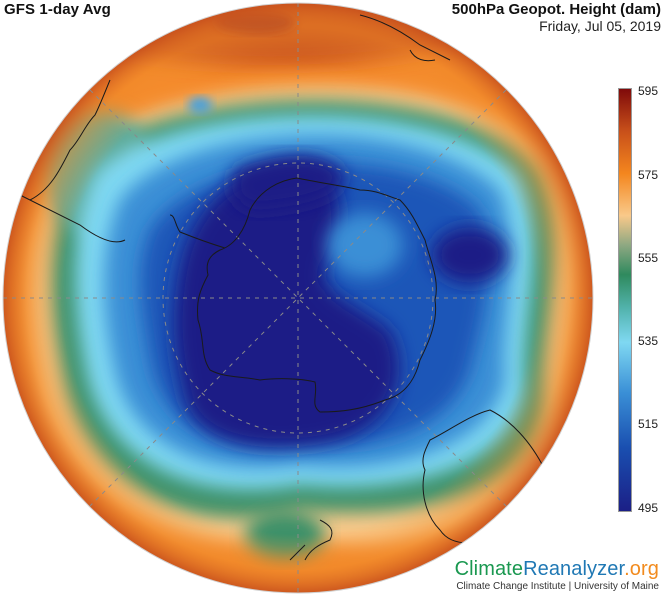 This screenshot has height=599, width=665. I want to click on colorbar-tick-575: 575, so click(648, 175).